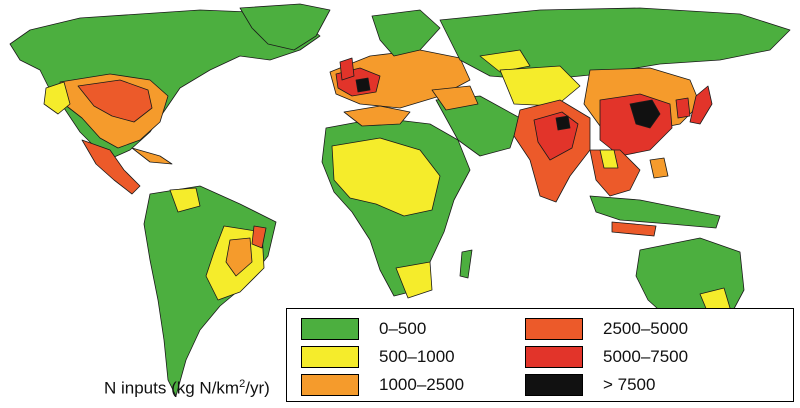  I want to click on uk, so click(347, 69).